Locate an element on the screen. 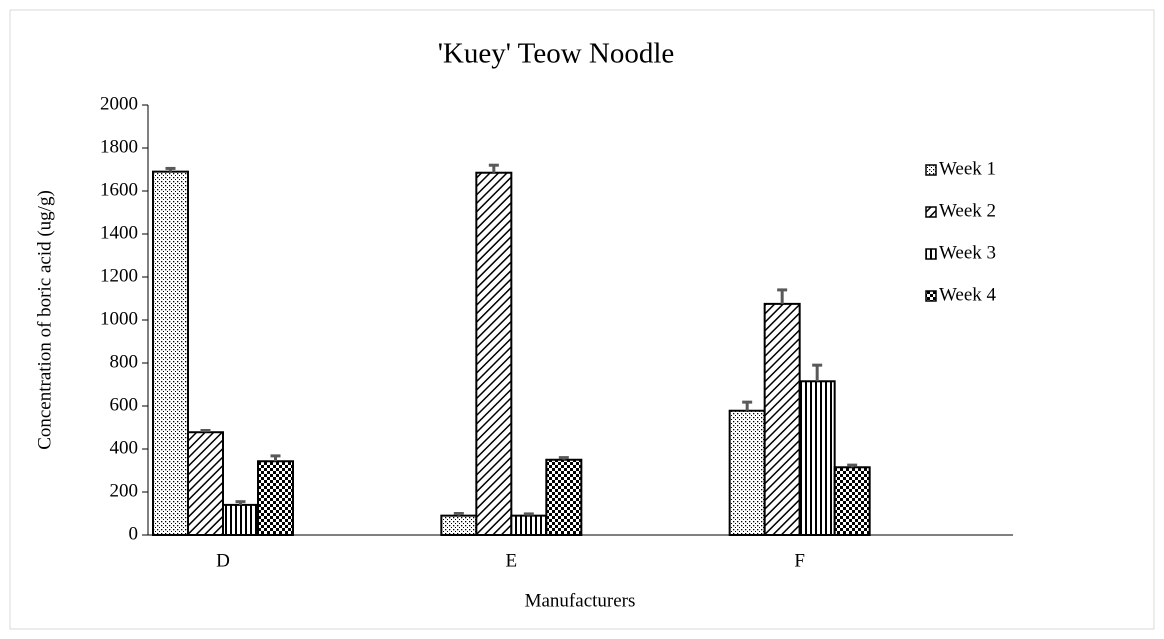 The image size is (1164, 639). y-axis-label: Concentration of boric acid (ug/g) is located at coordinates (44, 320).